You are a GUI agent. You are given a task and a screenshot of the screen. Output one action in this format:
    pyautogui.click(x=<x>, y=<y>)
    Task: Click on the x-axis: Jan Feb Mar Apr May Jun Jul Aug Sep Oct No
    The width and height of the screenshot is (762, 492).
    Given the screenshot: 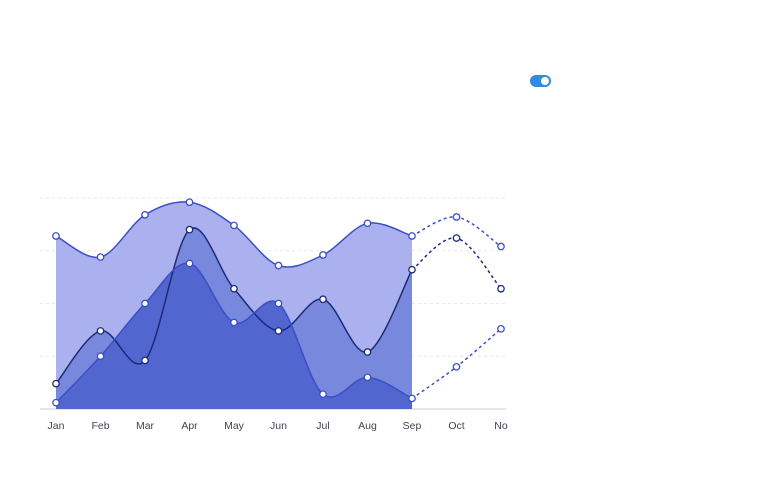 What is the action you would take?
    pyautogui.click(x=278, y=426)
    